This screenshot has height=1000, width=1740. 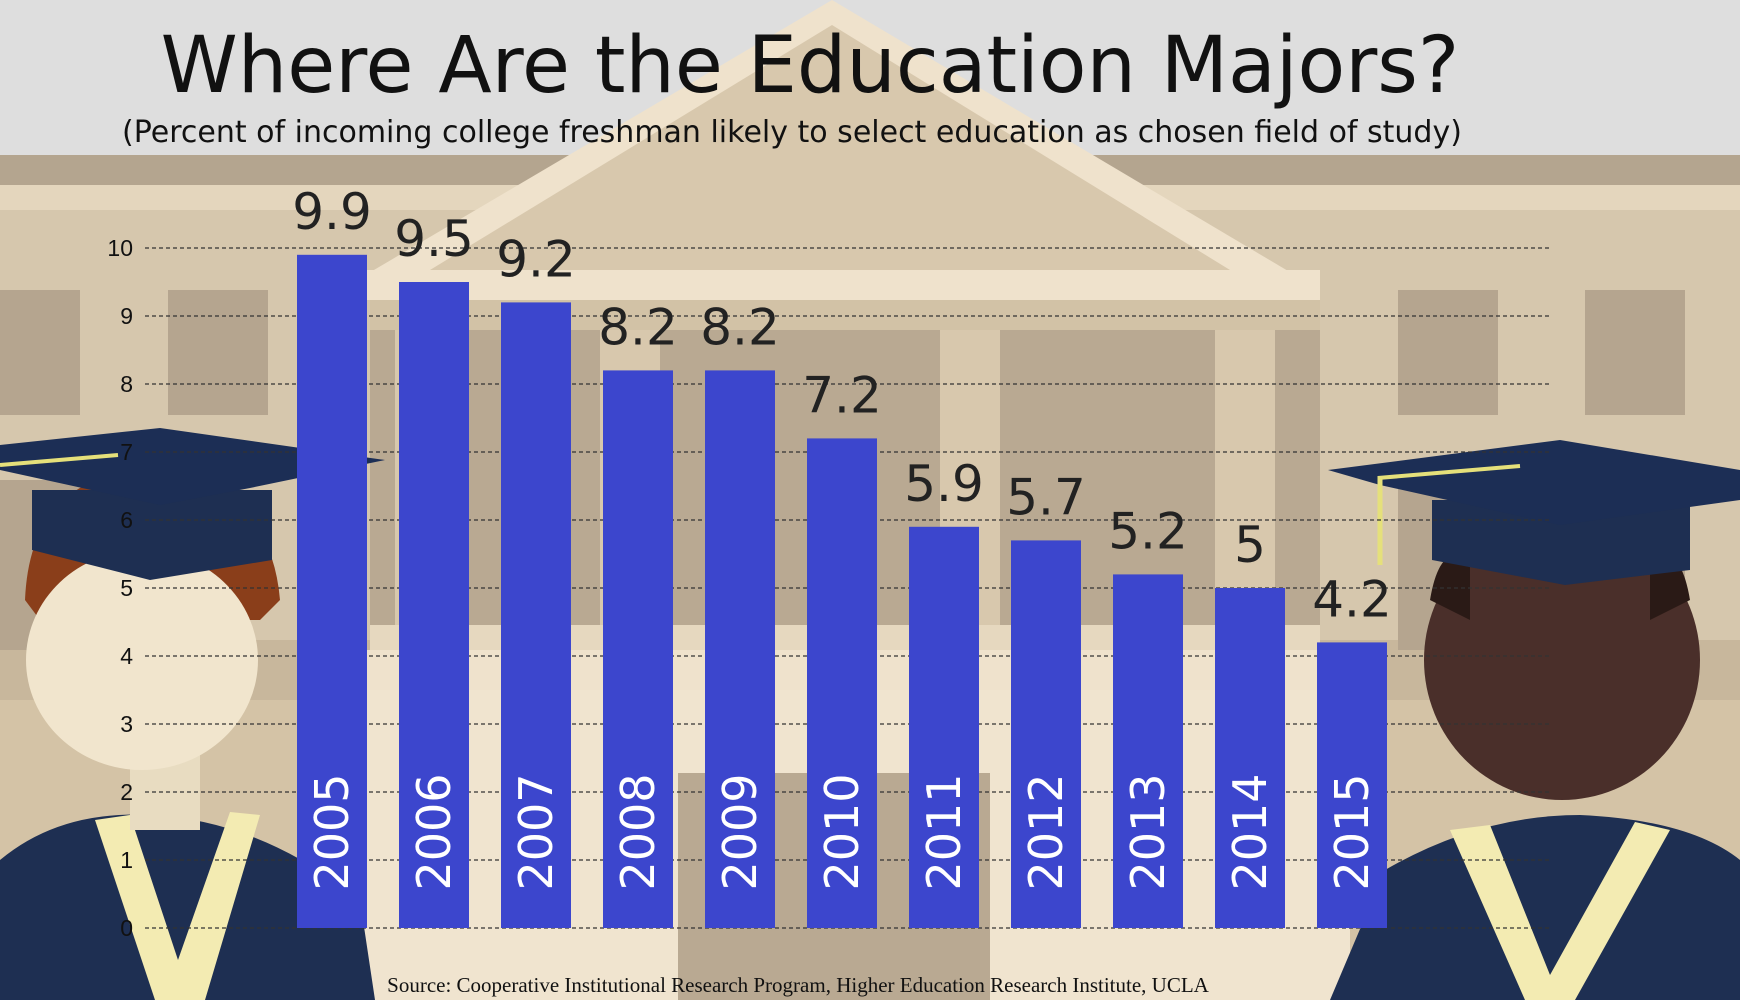 I want to click on y-tick-label: 0, so click(x=126, y=928).